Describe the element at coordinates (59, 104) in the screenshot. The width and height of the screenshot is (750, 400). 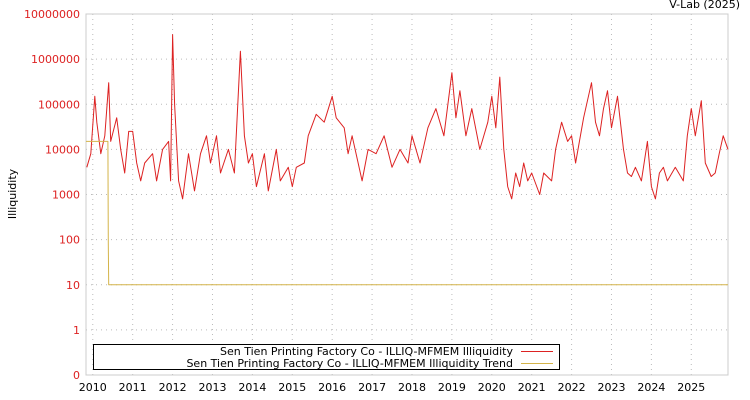
I see `y-tick-label: 100000` at that location.